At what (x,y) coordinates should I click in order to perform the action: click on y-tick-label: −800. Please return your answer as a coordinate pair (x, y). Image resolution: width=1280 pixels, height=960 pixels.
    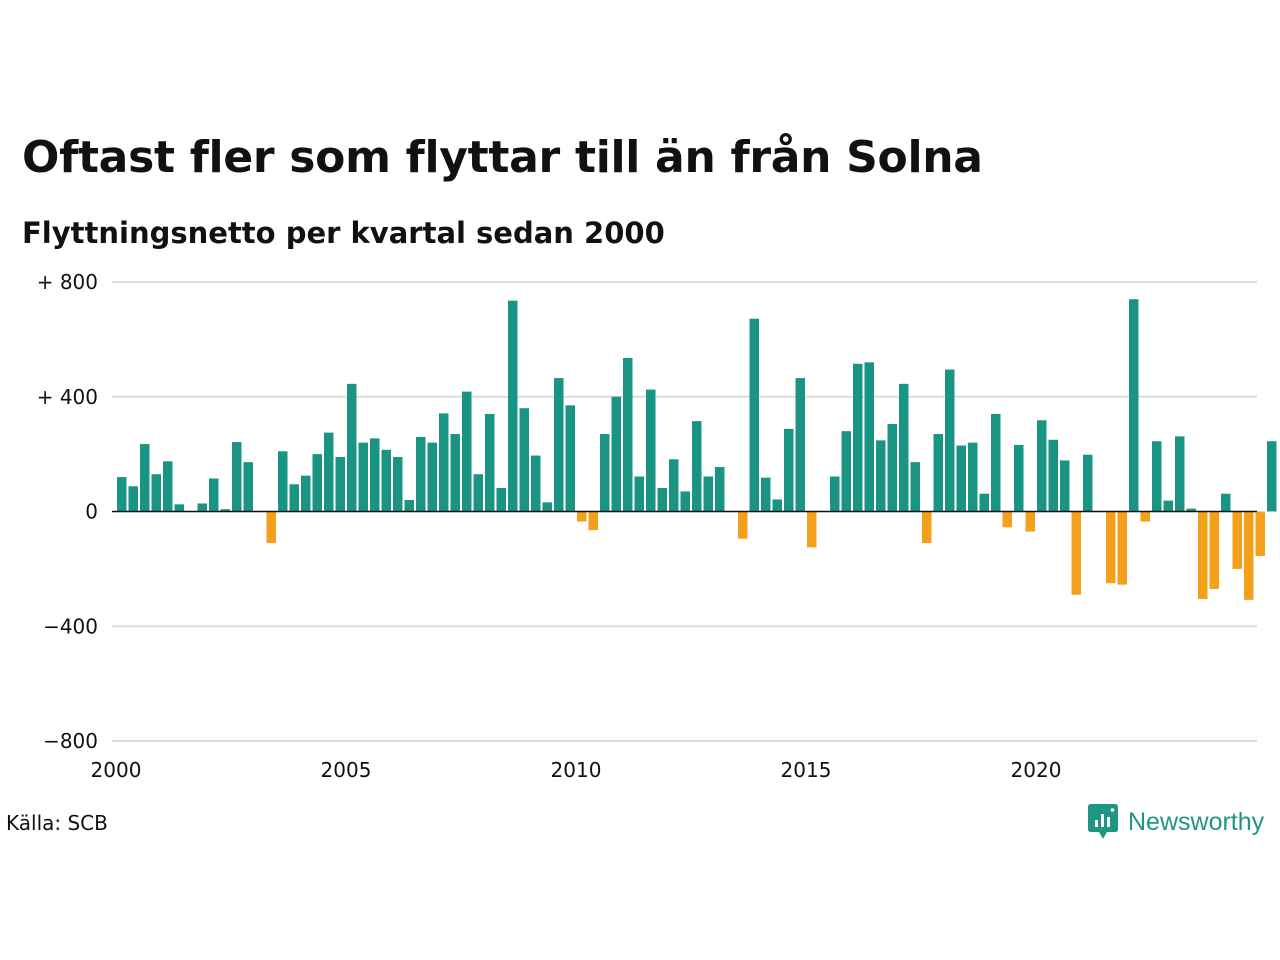
    Looking at the image, I should click on (70, 741).